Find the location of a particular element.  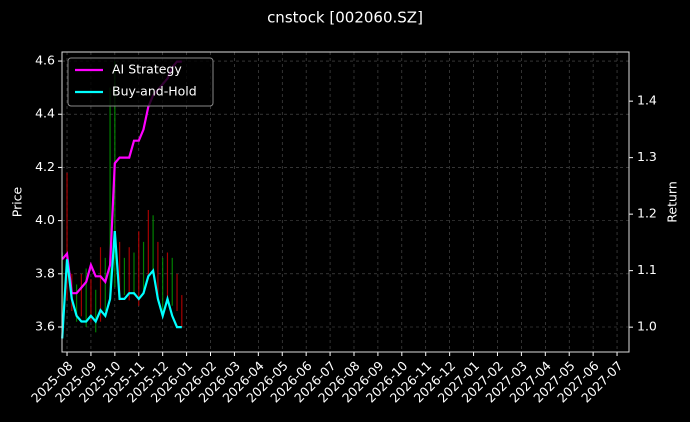

y-tick-label: 4.0 is located at coordinates (45, 219).